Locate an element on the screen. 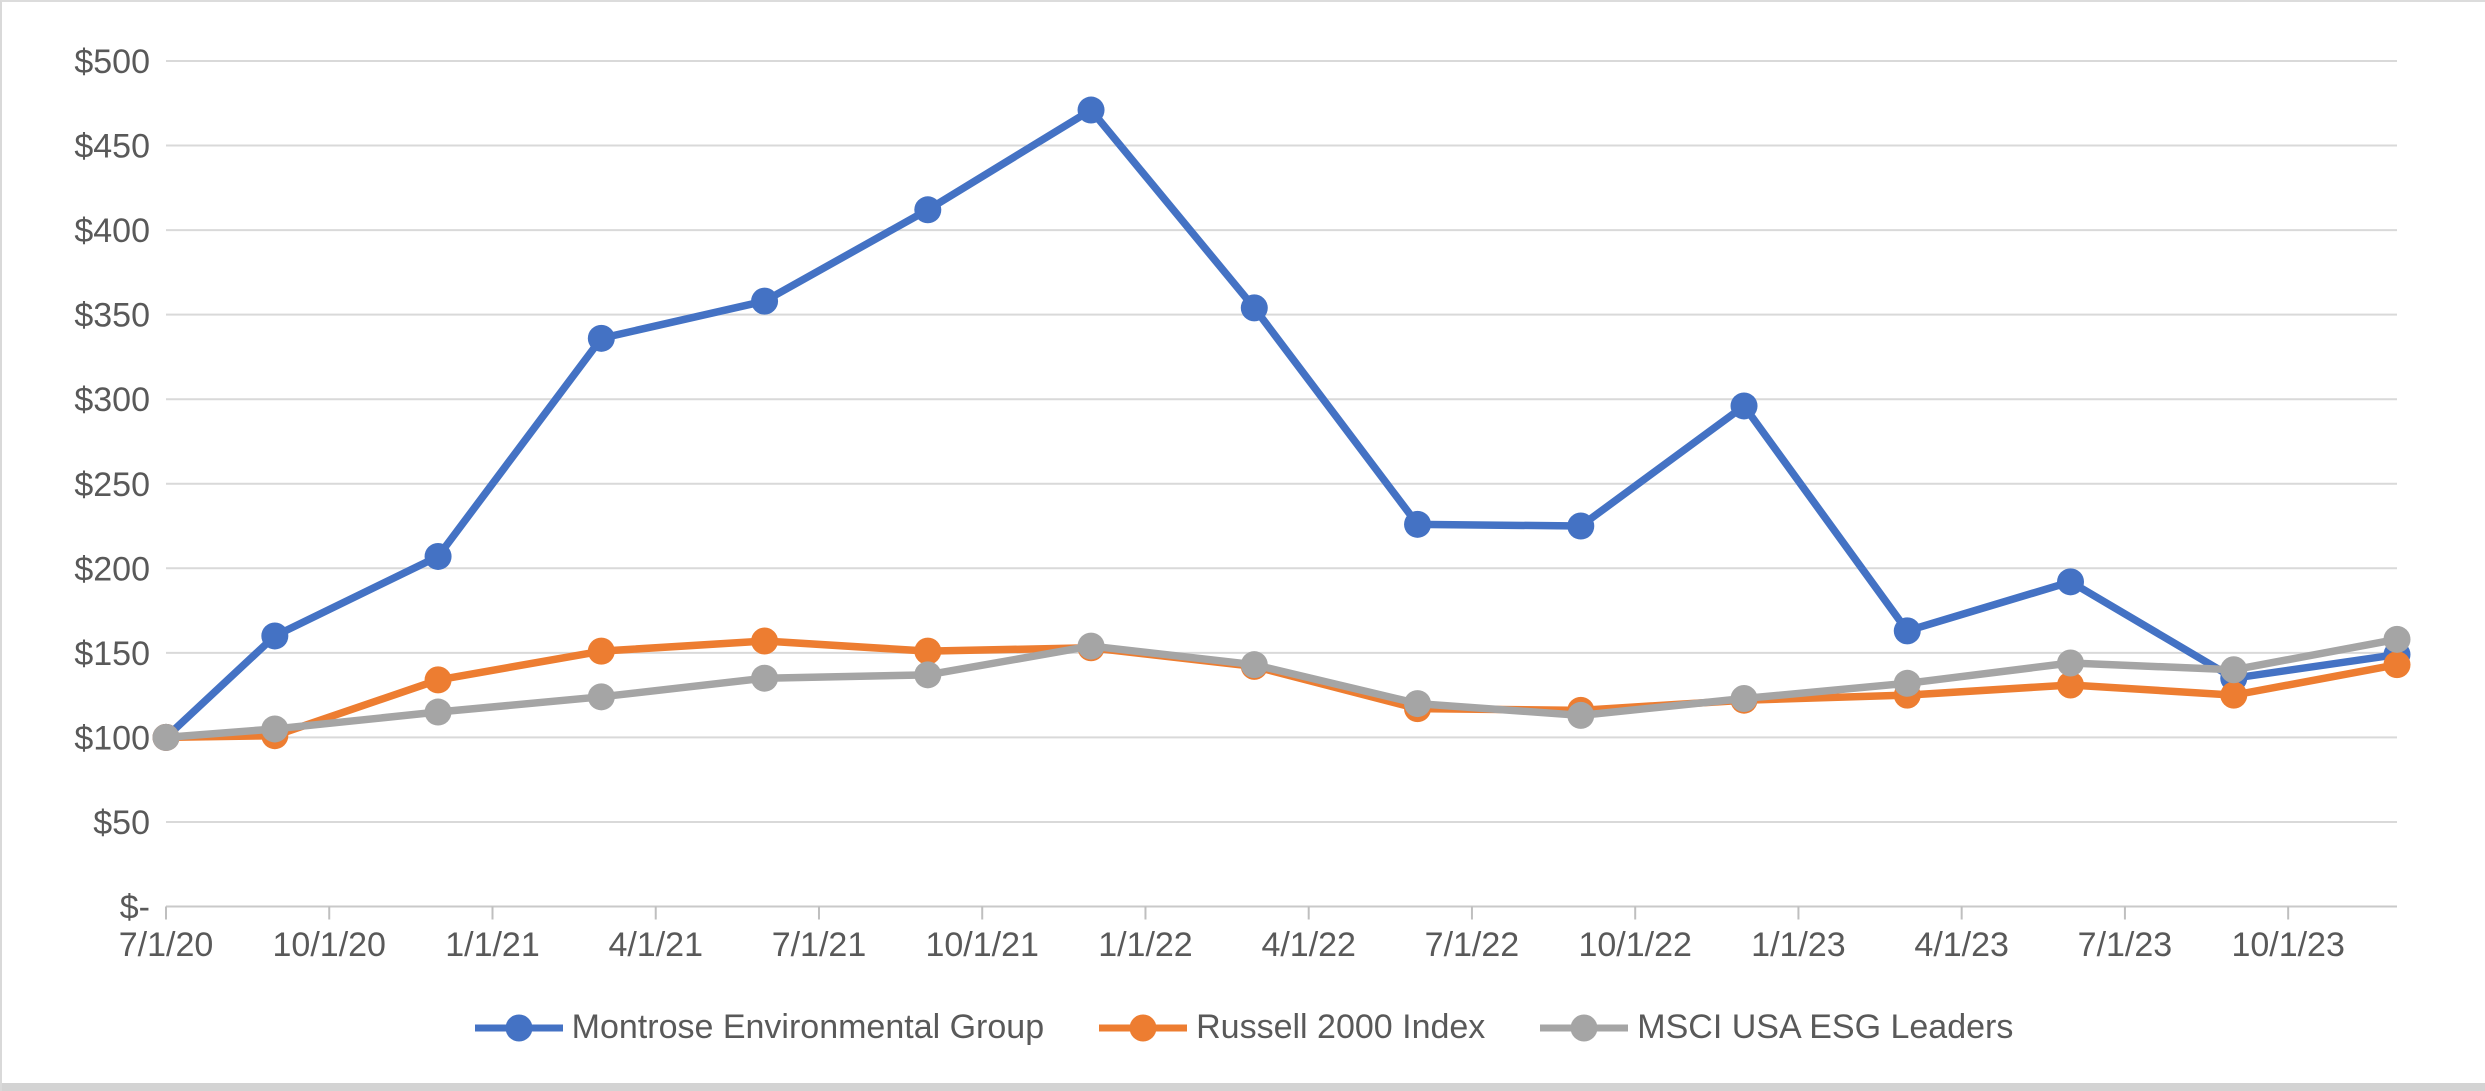  legend-item-montrose: Montrose Environmental Group is located at coordinates (759, 1027).